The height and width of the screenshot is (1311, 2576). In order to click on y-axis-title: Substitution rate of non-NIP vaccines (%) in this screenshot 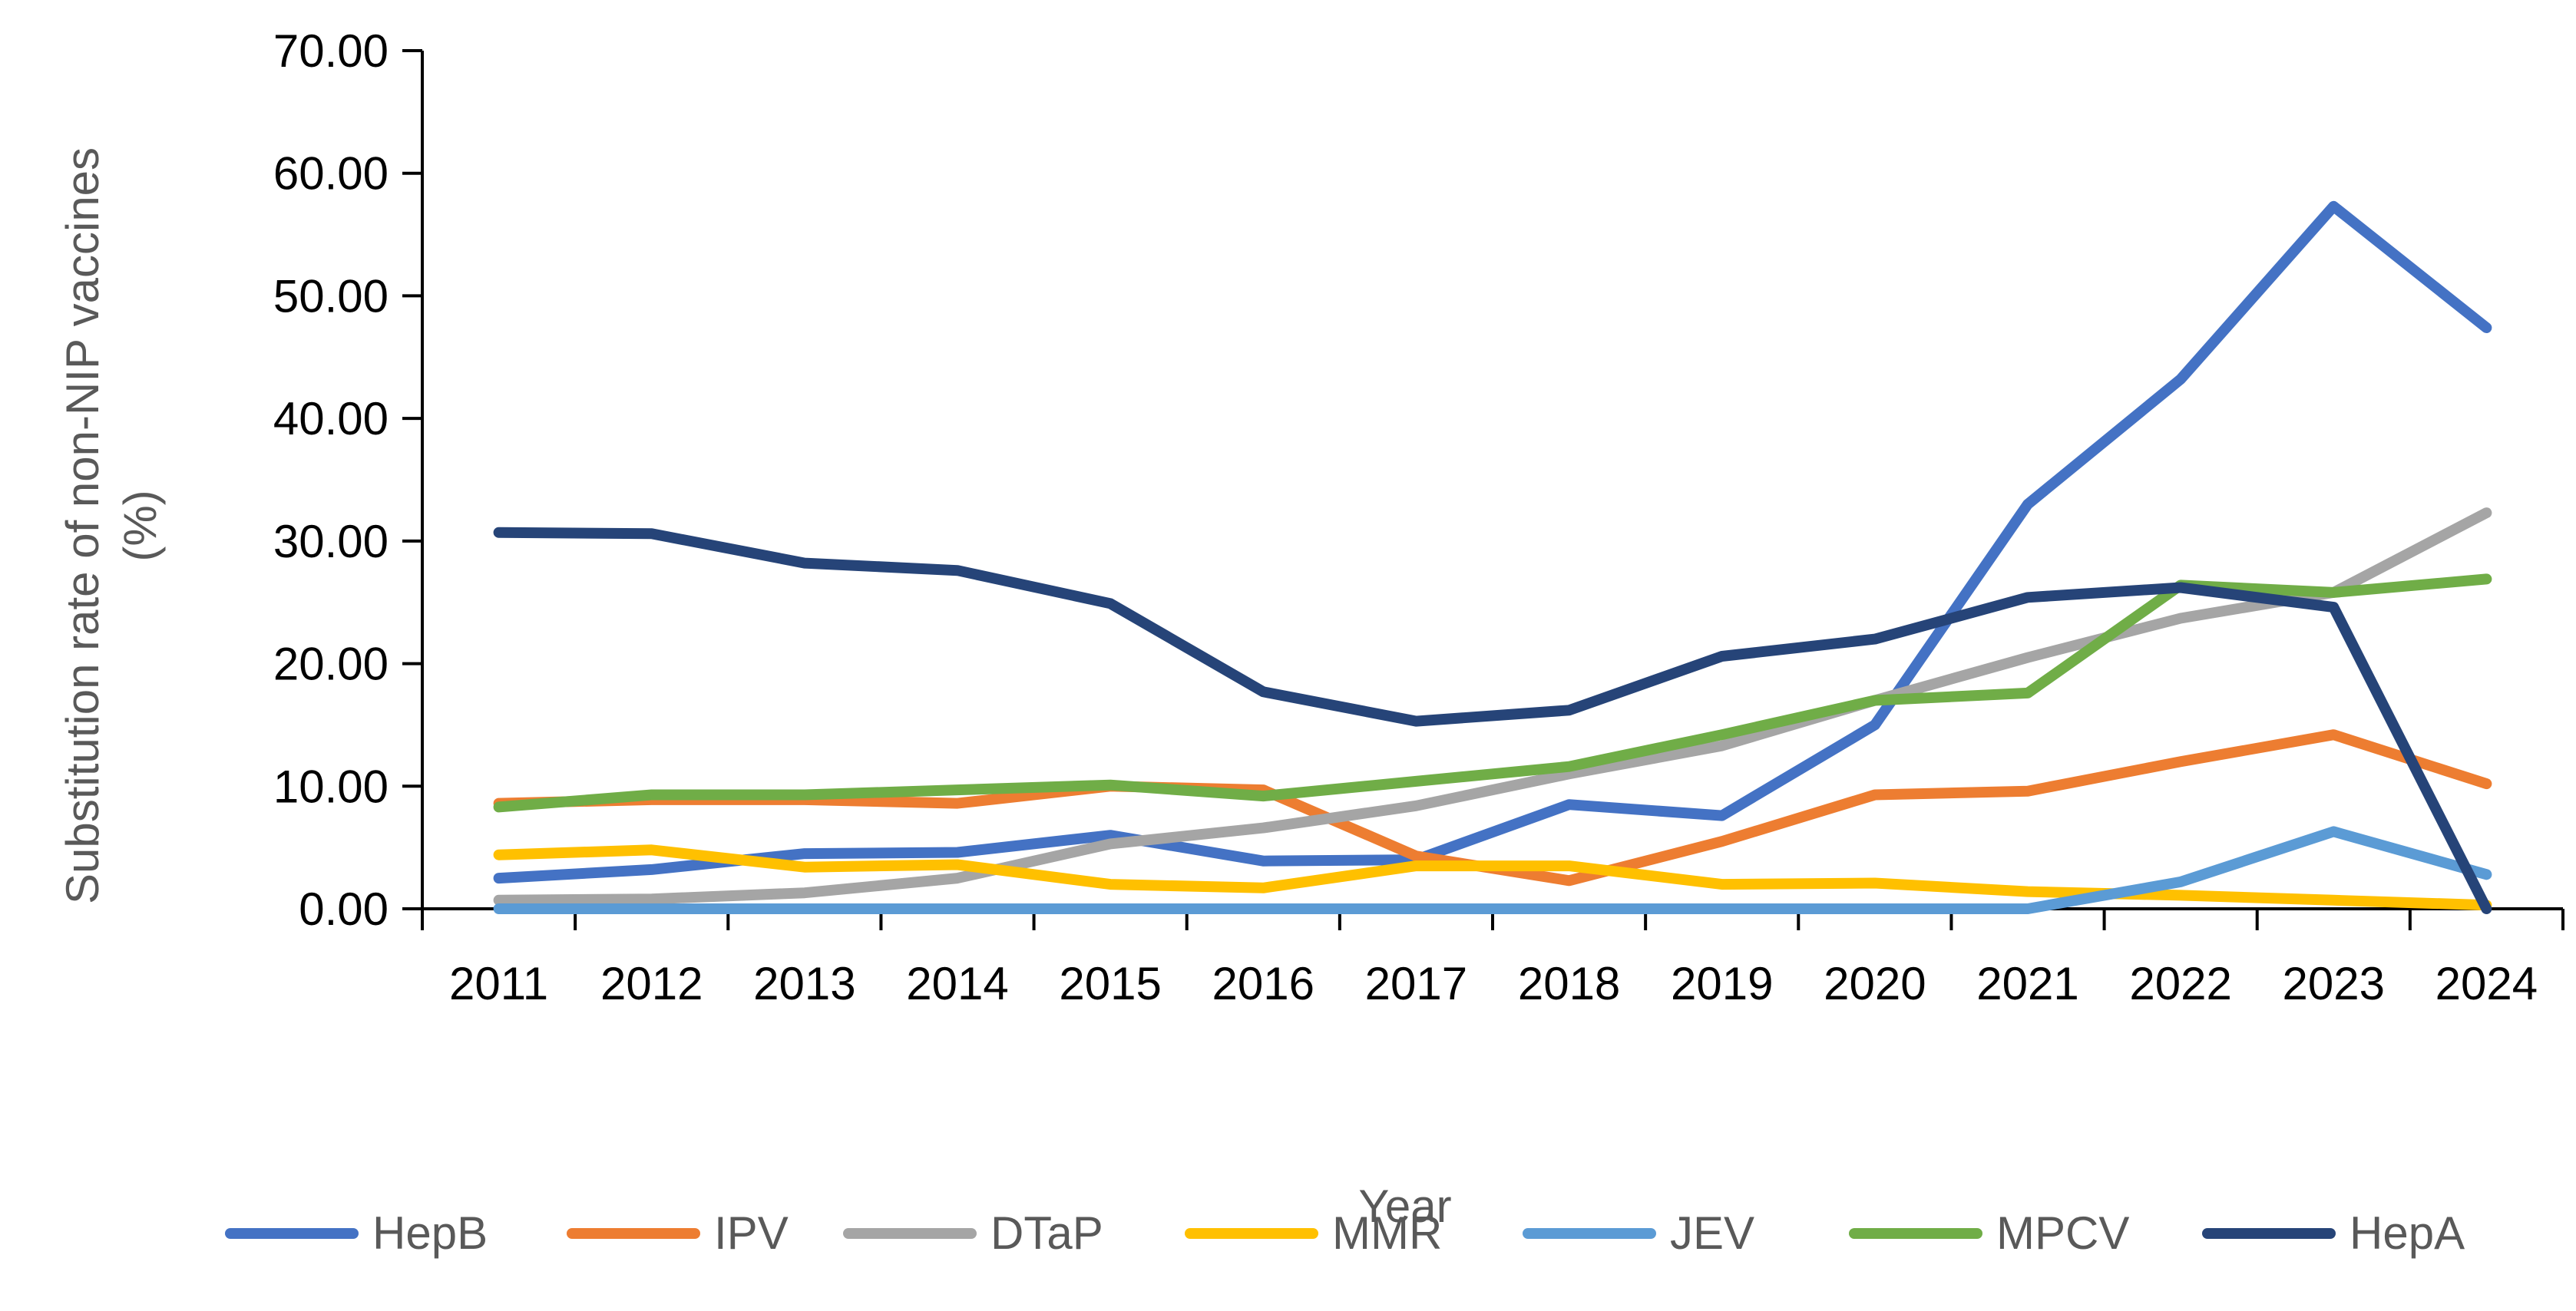, I will do `click(111, 525)`.